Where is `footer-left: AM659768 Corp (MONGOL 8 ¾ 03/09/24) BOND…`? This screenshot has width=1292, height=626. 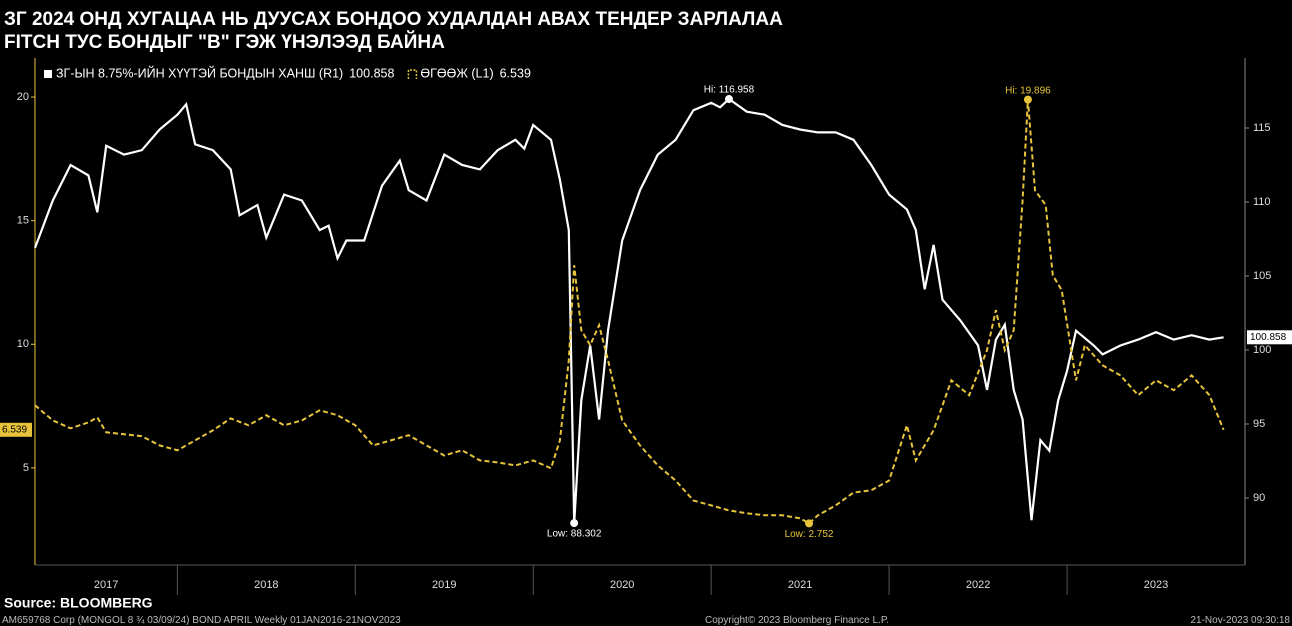
footer-left: AM659768 Corp (MONGOL 8 ¾ 03/09/24) BOND… is located at coordinates (201, 620).